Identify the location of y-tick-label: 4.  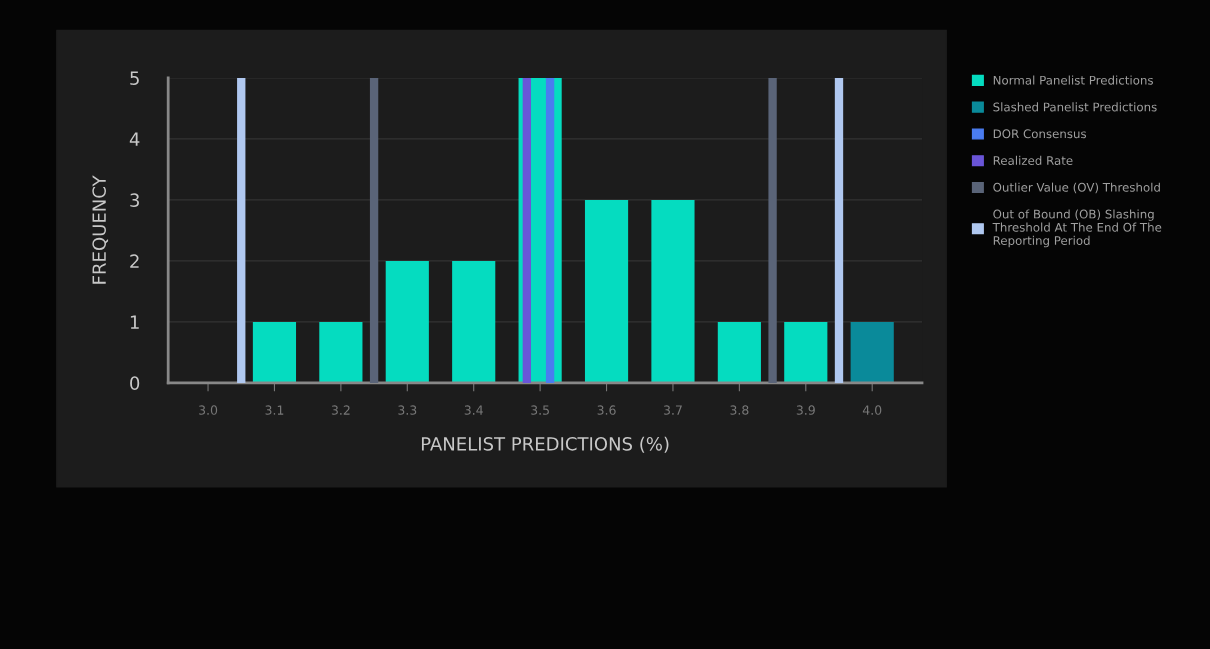
(134, 139).